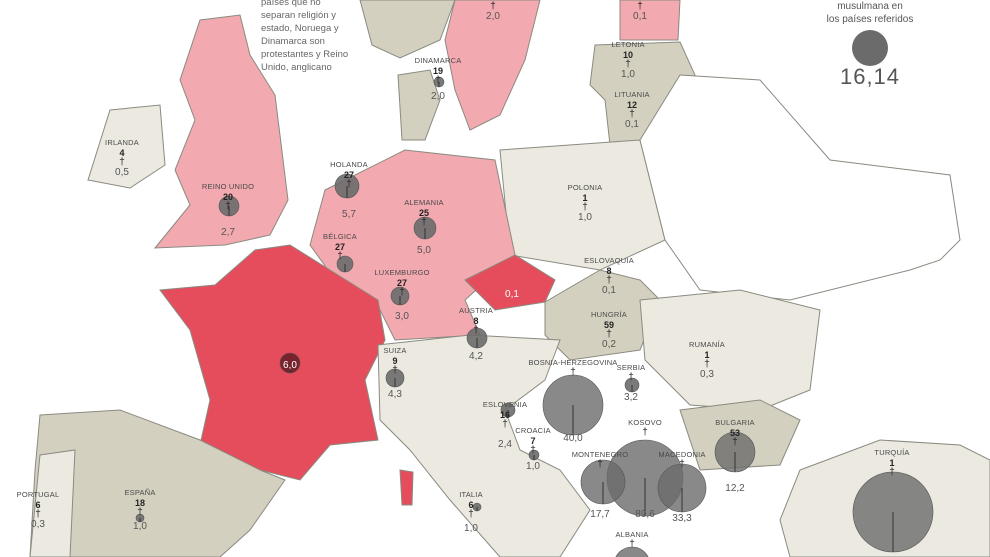 The width and height of the screenshot is (990, 557). Describe the element at coordinates (631, 540) in the screenshot. I see `country-label: Albania †` at that location.